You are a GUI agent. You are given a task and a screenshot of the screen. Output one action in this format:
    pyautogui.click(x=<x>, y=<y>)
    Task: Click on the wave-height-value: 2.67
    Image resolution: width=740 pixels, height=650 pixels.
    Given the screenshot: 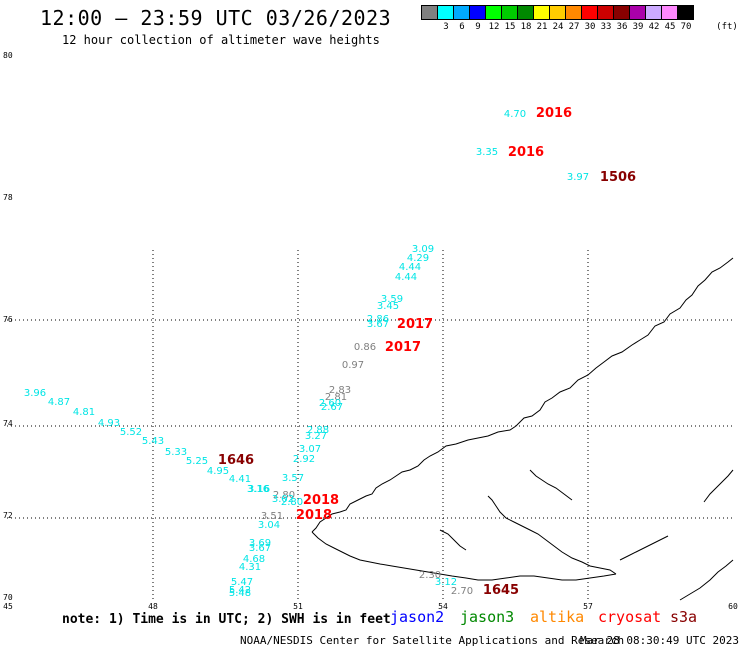 What is the action you would take?
    pyautogui.click(x=332, y=407)
    